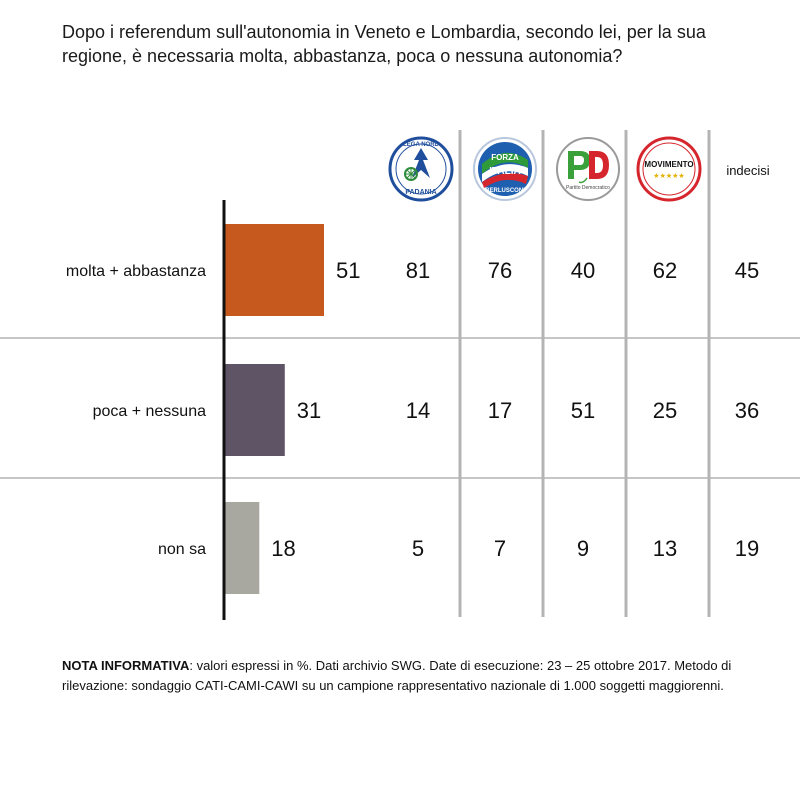 The width and height of the screenshot is (800, 800). I want to click on table-cell-r3-c2: 7, so click(500, 548).